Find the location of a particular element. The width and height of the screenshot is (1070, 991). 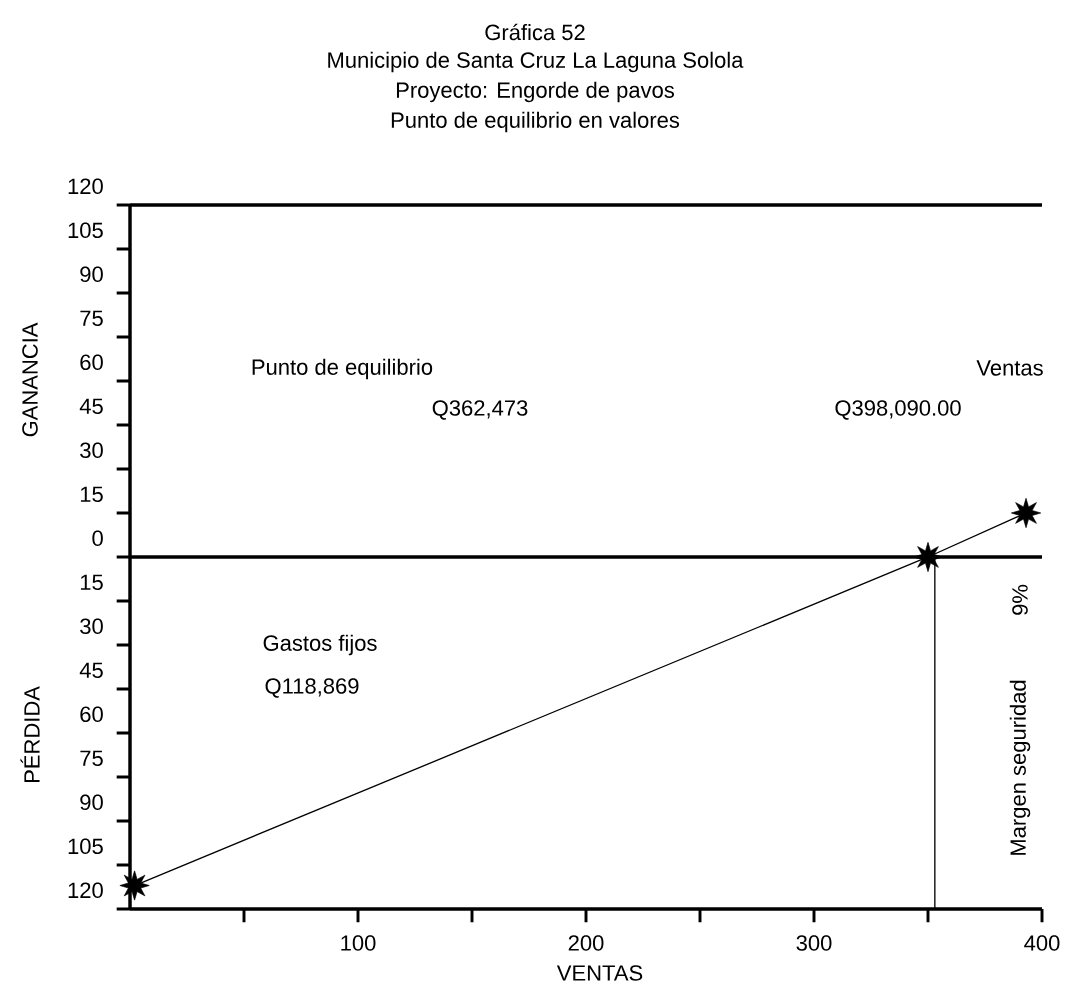

chart-title: Gráfica 52 is located at coordinates (535, 32).